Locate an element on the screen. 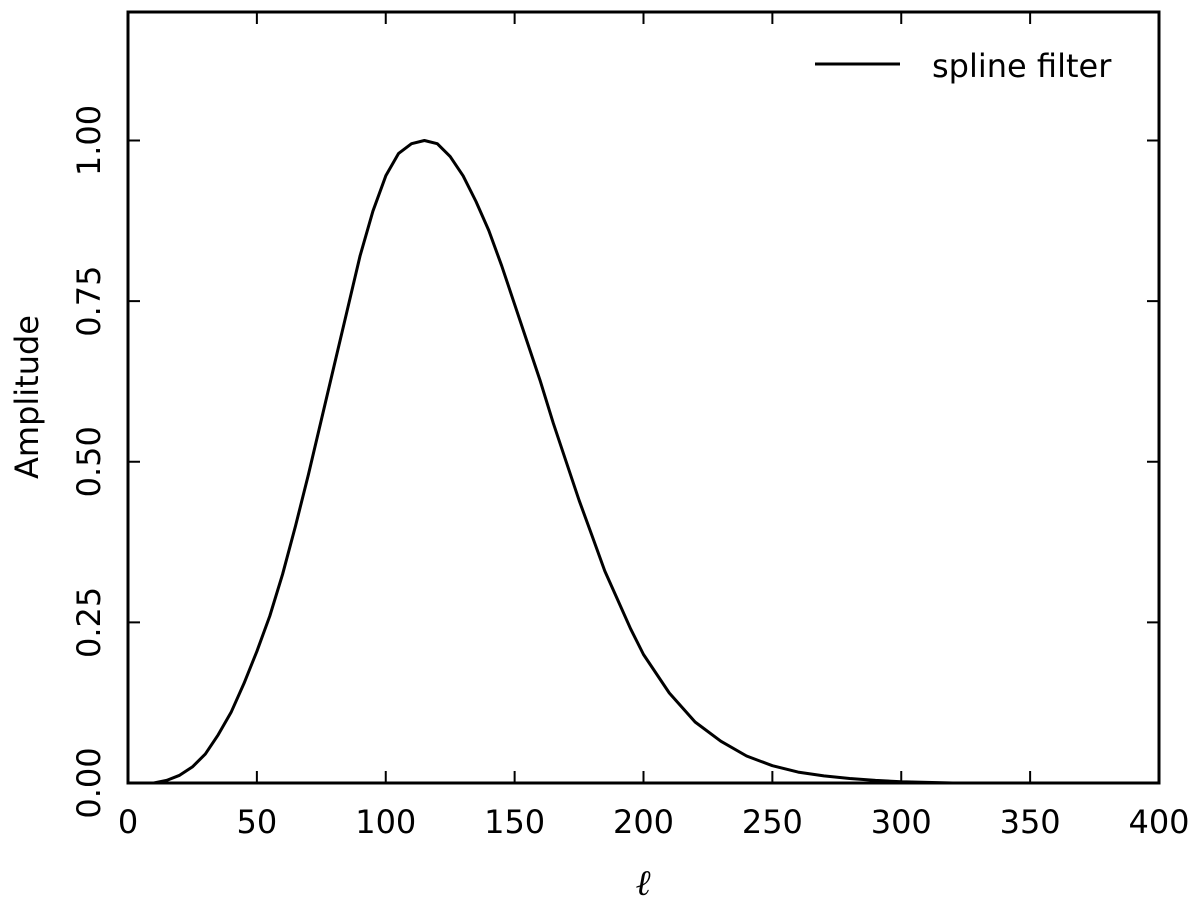  x-tick-label: 0 is located at coordinates (128, 822).